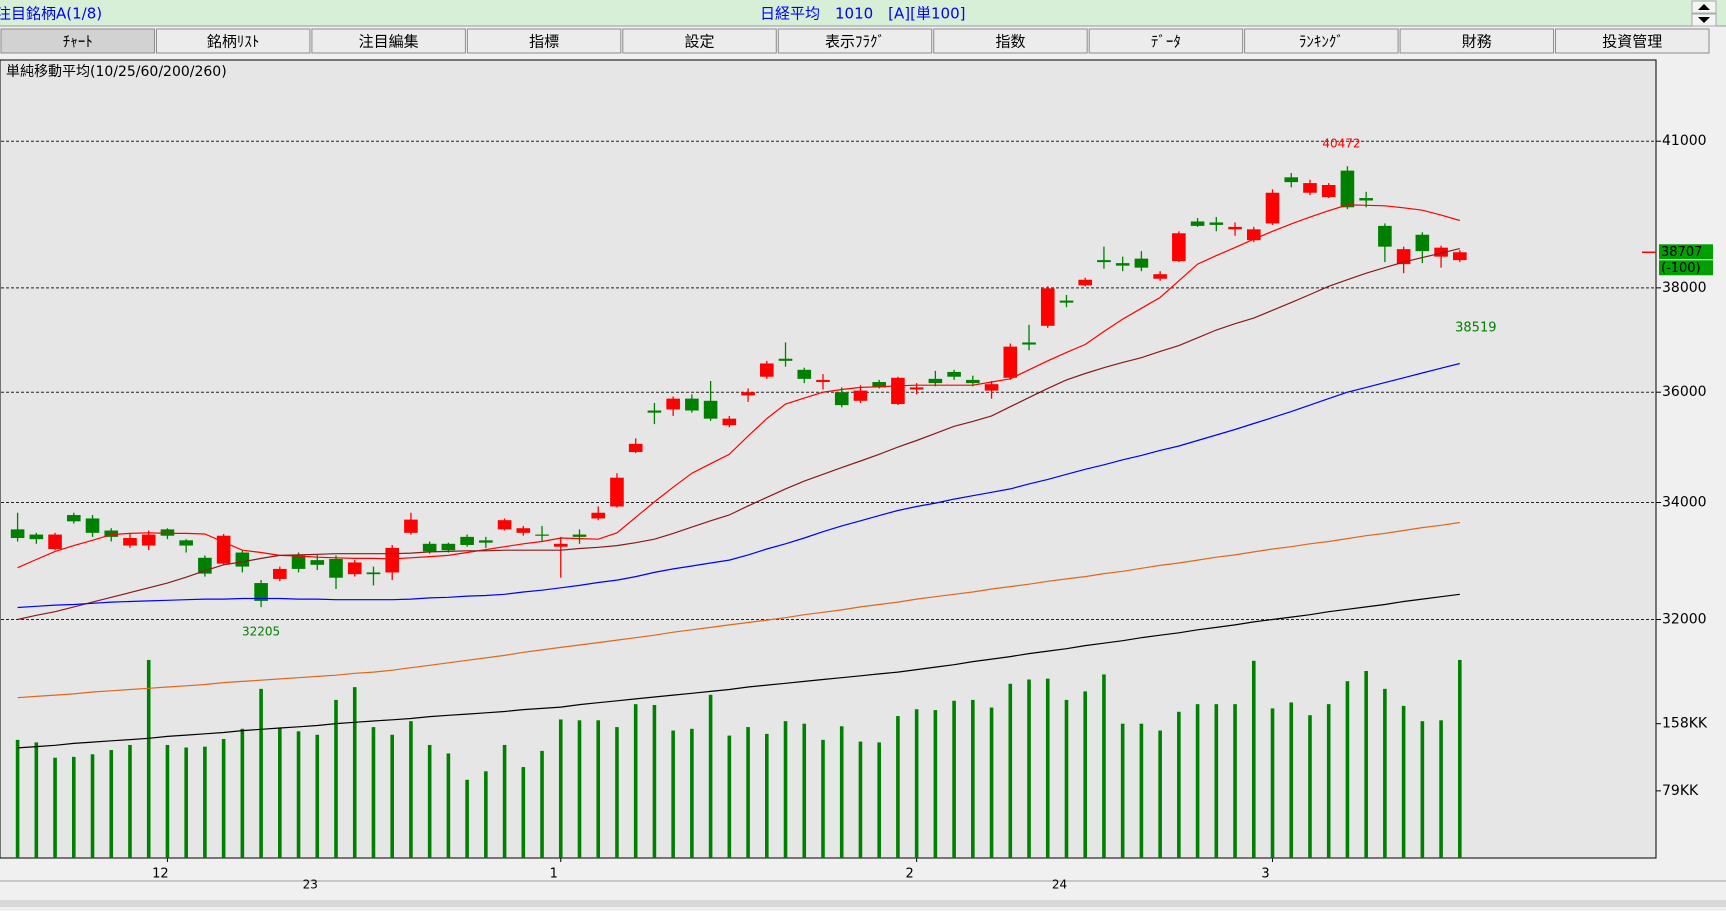 Image resolution: width=1726 pixels, height=911 pixels. I want to click on tab-label: 指標, so click(544, 42).